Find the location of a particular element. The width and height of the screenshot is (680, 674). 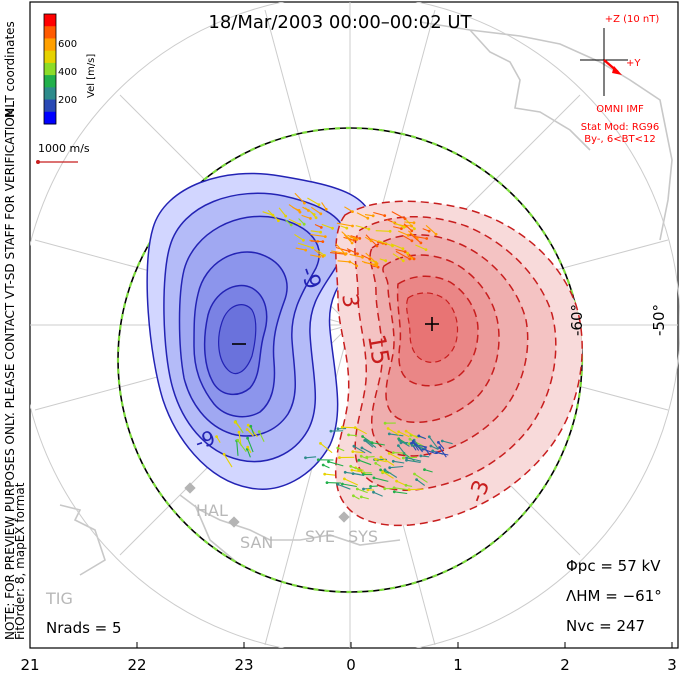

imf-y-label: +Y is located at coordinates (633, 63).